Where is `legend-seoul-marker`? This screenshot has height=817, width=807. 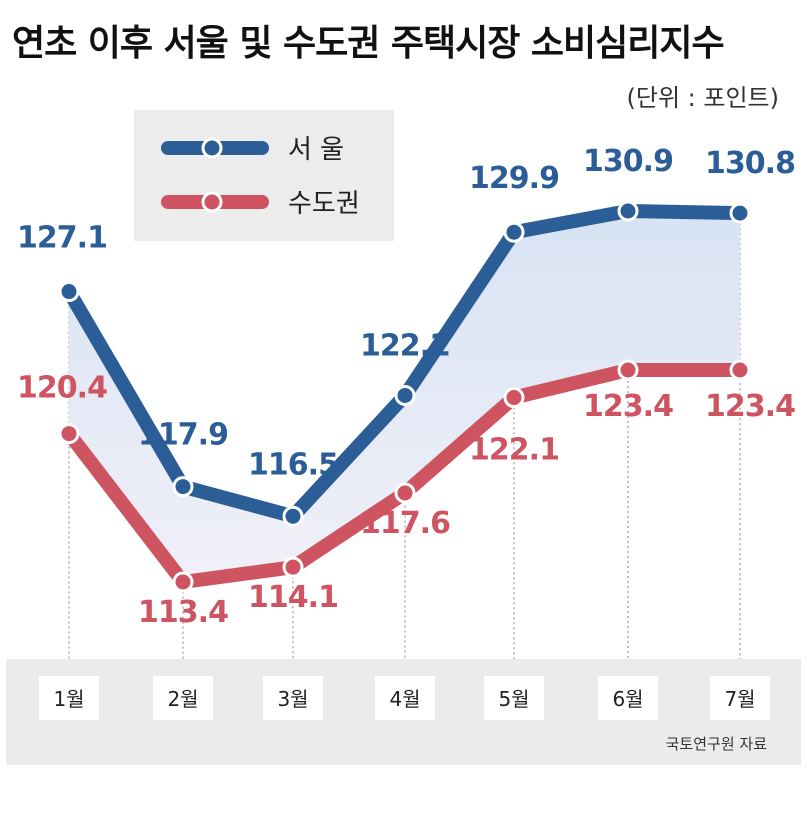
legend-seoul-marker is located at coordinates (212, 148).